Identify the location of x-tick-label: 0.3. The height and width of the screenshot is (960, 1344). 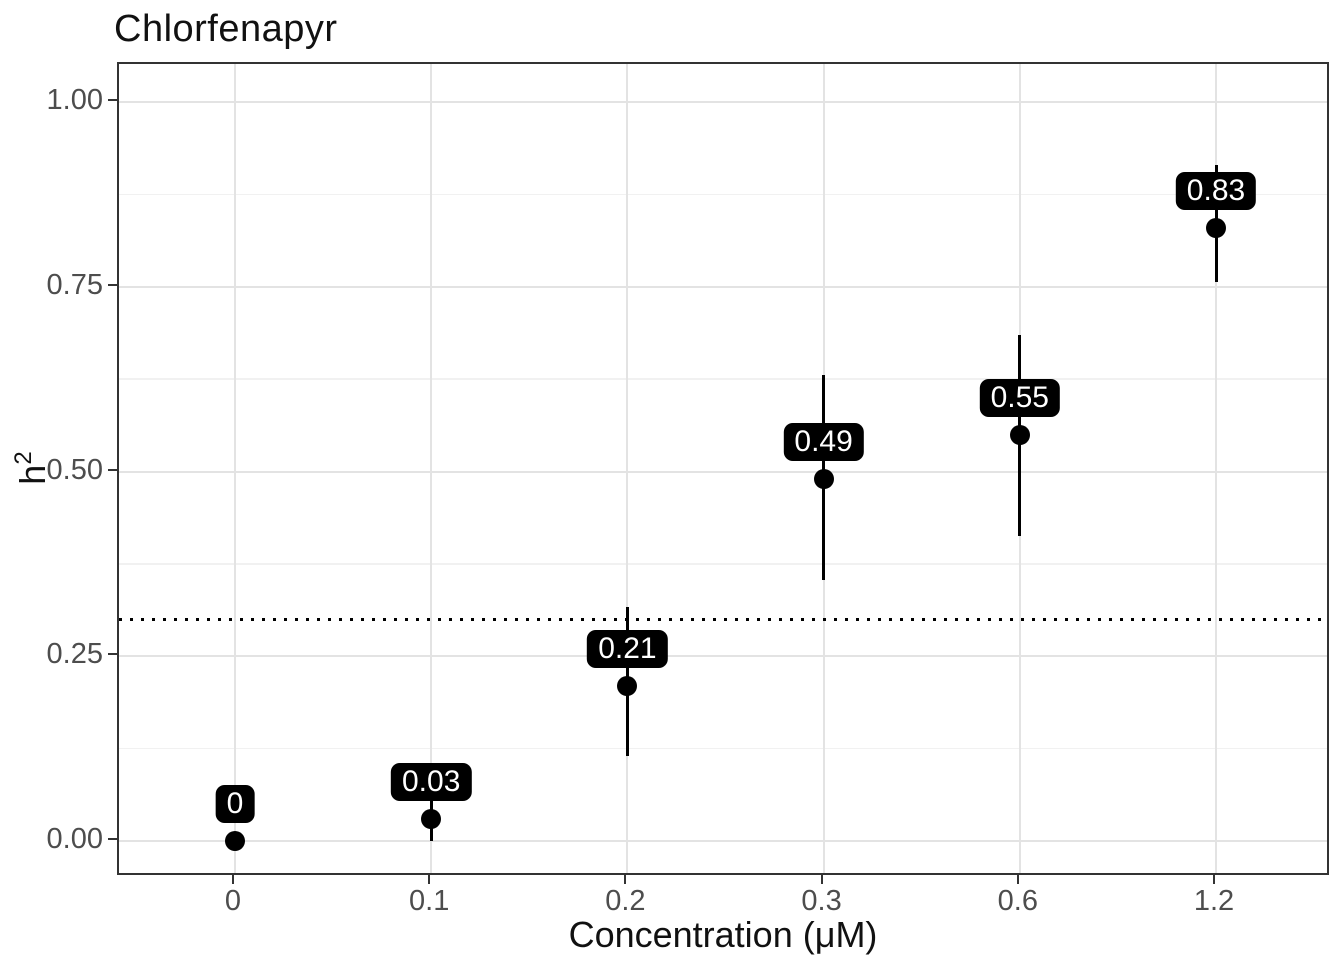
(821, 901).